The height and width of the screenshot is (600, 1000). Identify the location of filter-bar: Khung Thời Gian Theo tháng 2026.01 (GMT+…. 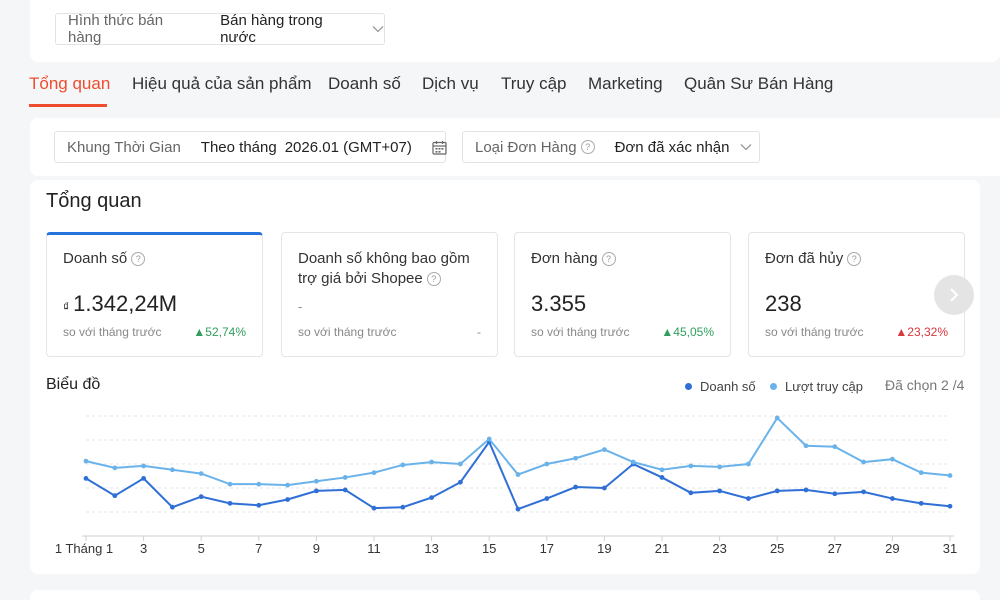
(515, 147).